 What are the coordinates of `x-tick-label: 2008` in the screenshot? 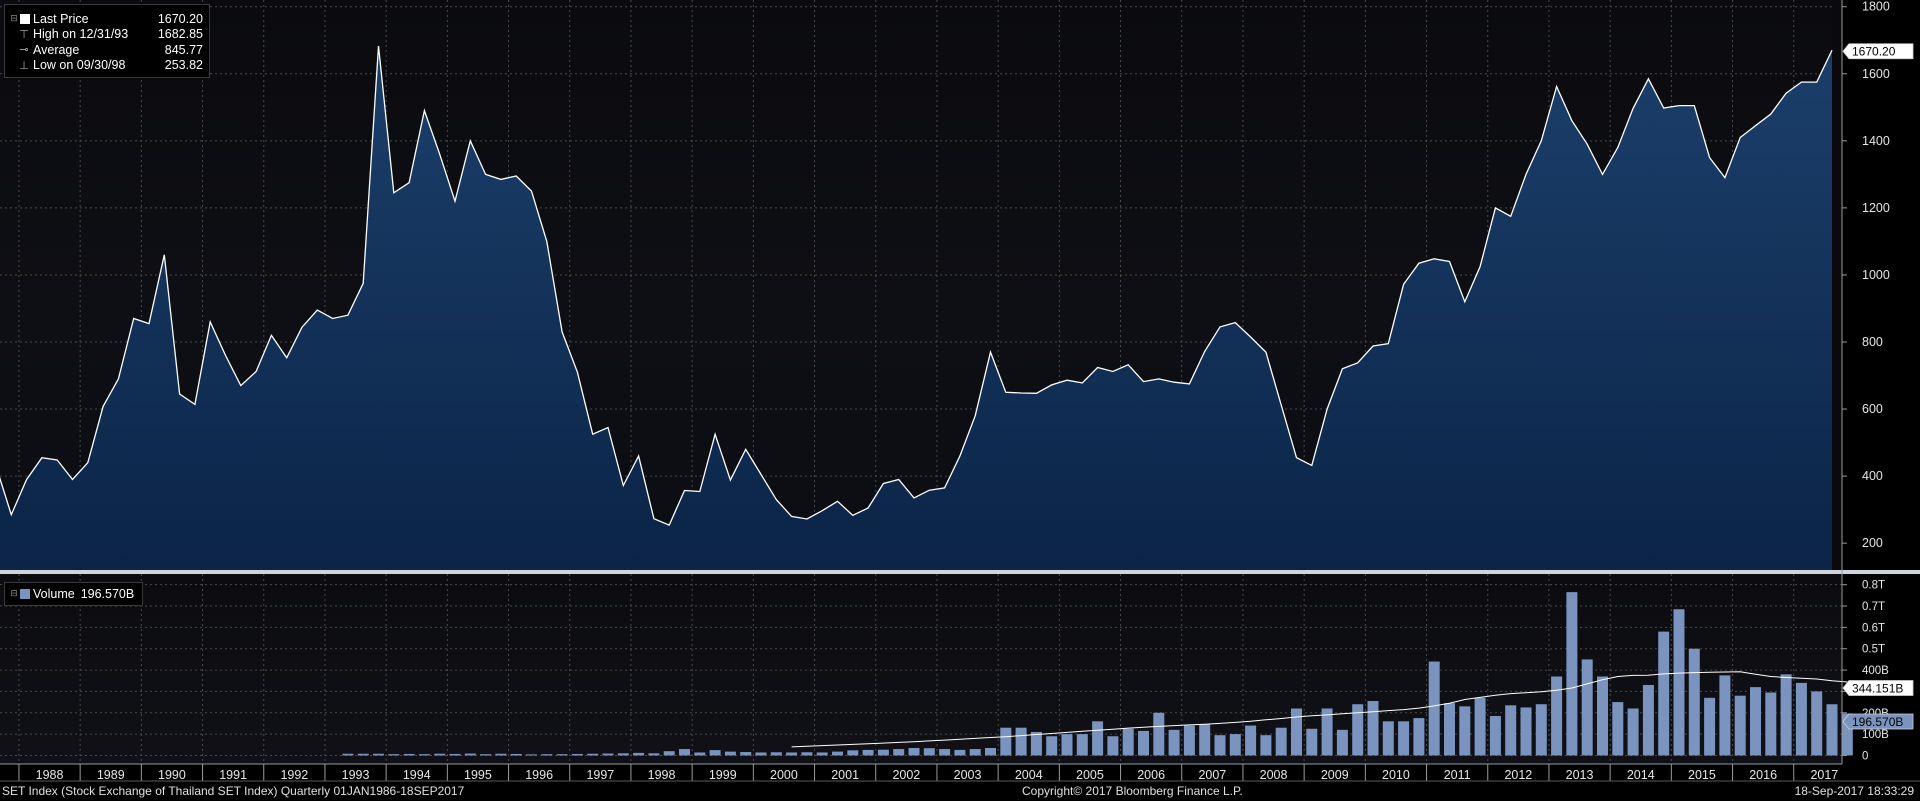 It's located at (1274, 775).